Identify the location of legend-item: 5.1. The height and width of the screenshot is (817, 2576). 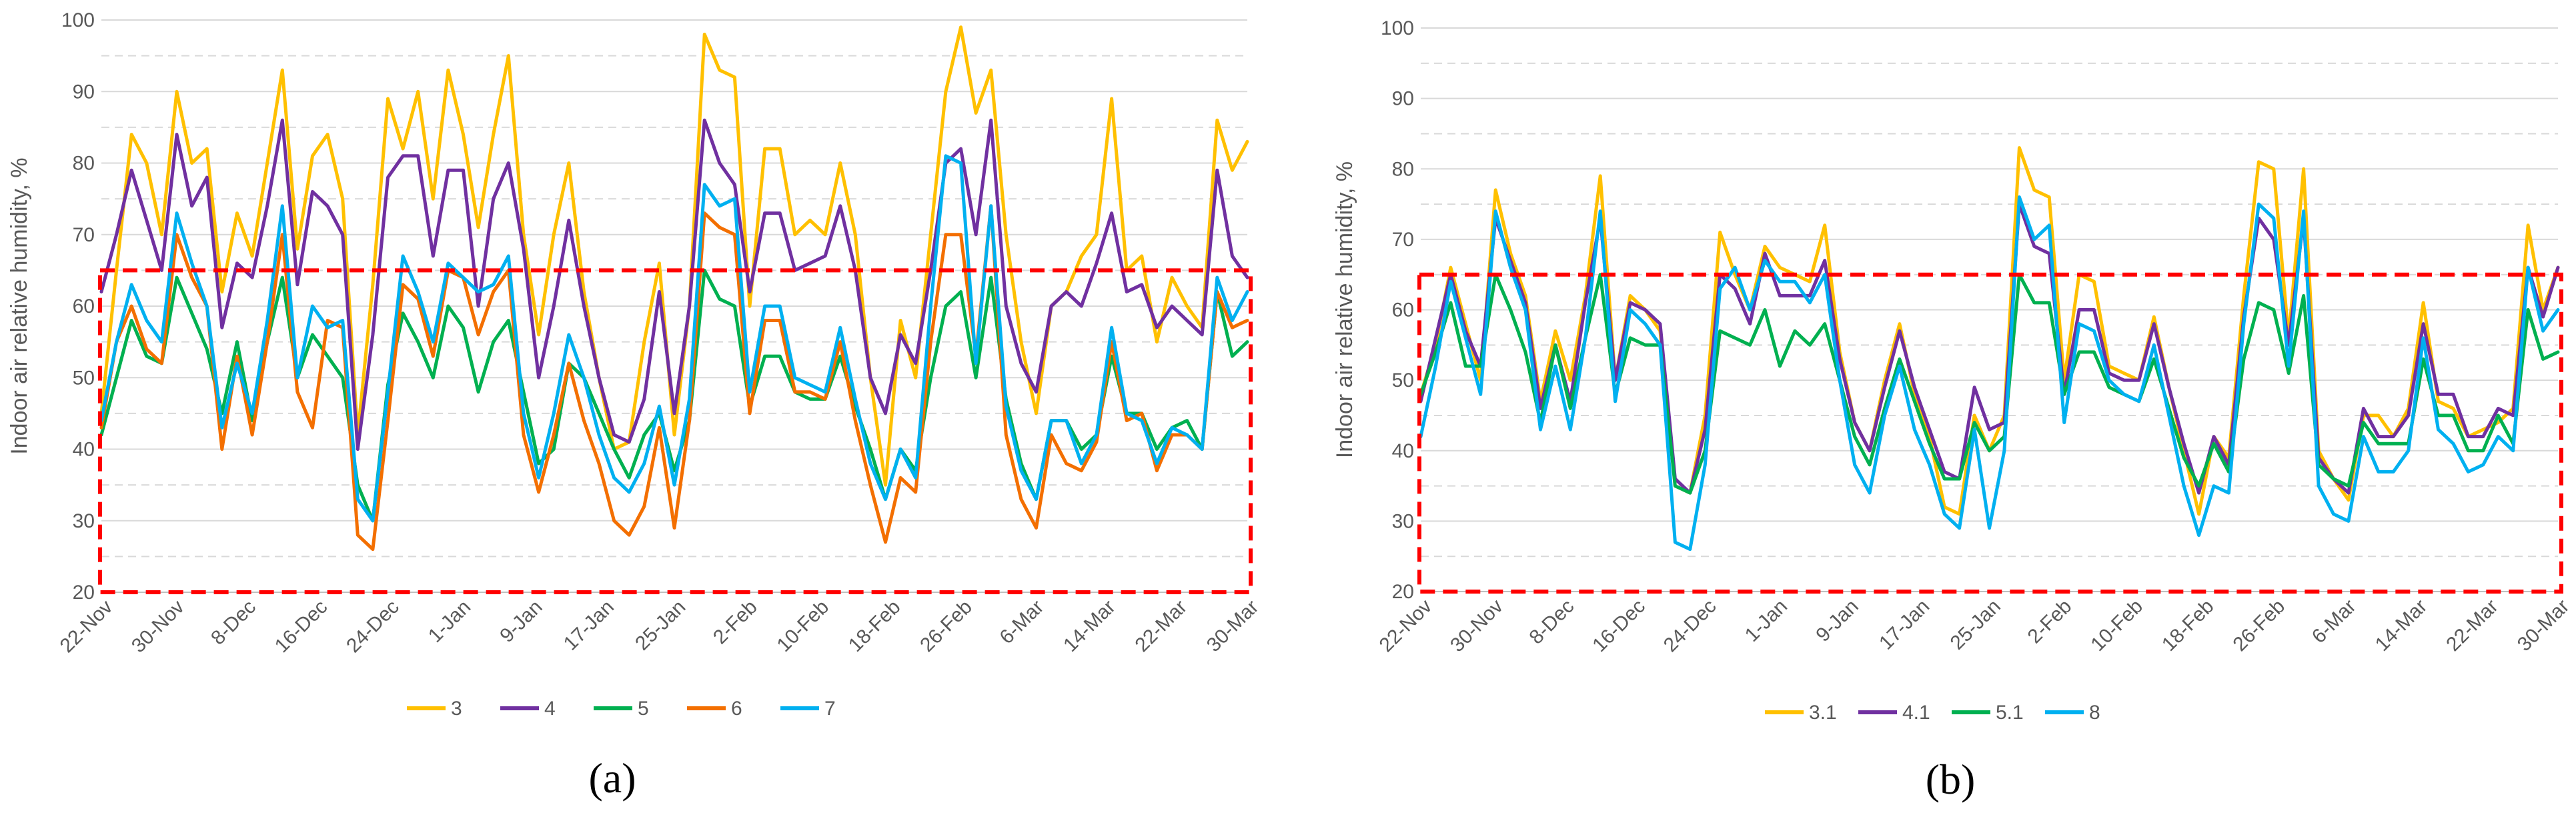
(1988, 713).